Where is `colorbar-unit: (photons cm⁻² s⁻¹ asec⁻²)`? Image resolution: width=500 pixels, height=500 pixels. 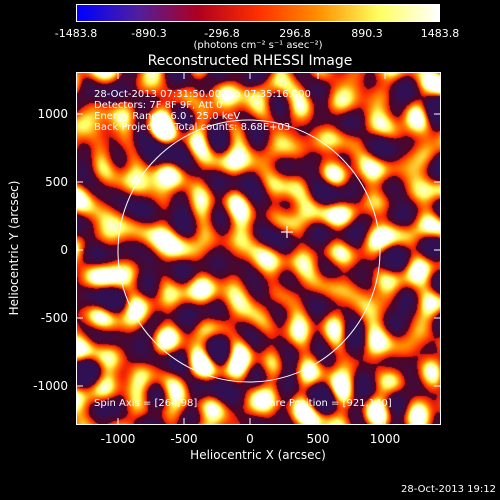 colorbar-unit: (photons cm⁻² s⁻¹ asec⁻²) is located at coordinates (258, 45).